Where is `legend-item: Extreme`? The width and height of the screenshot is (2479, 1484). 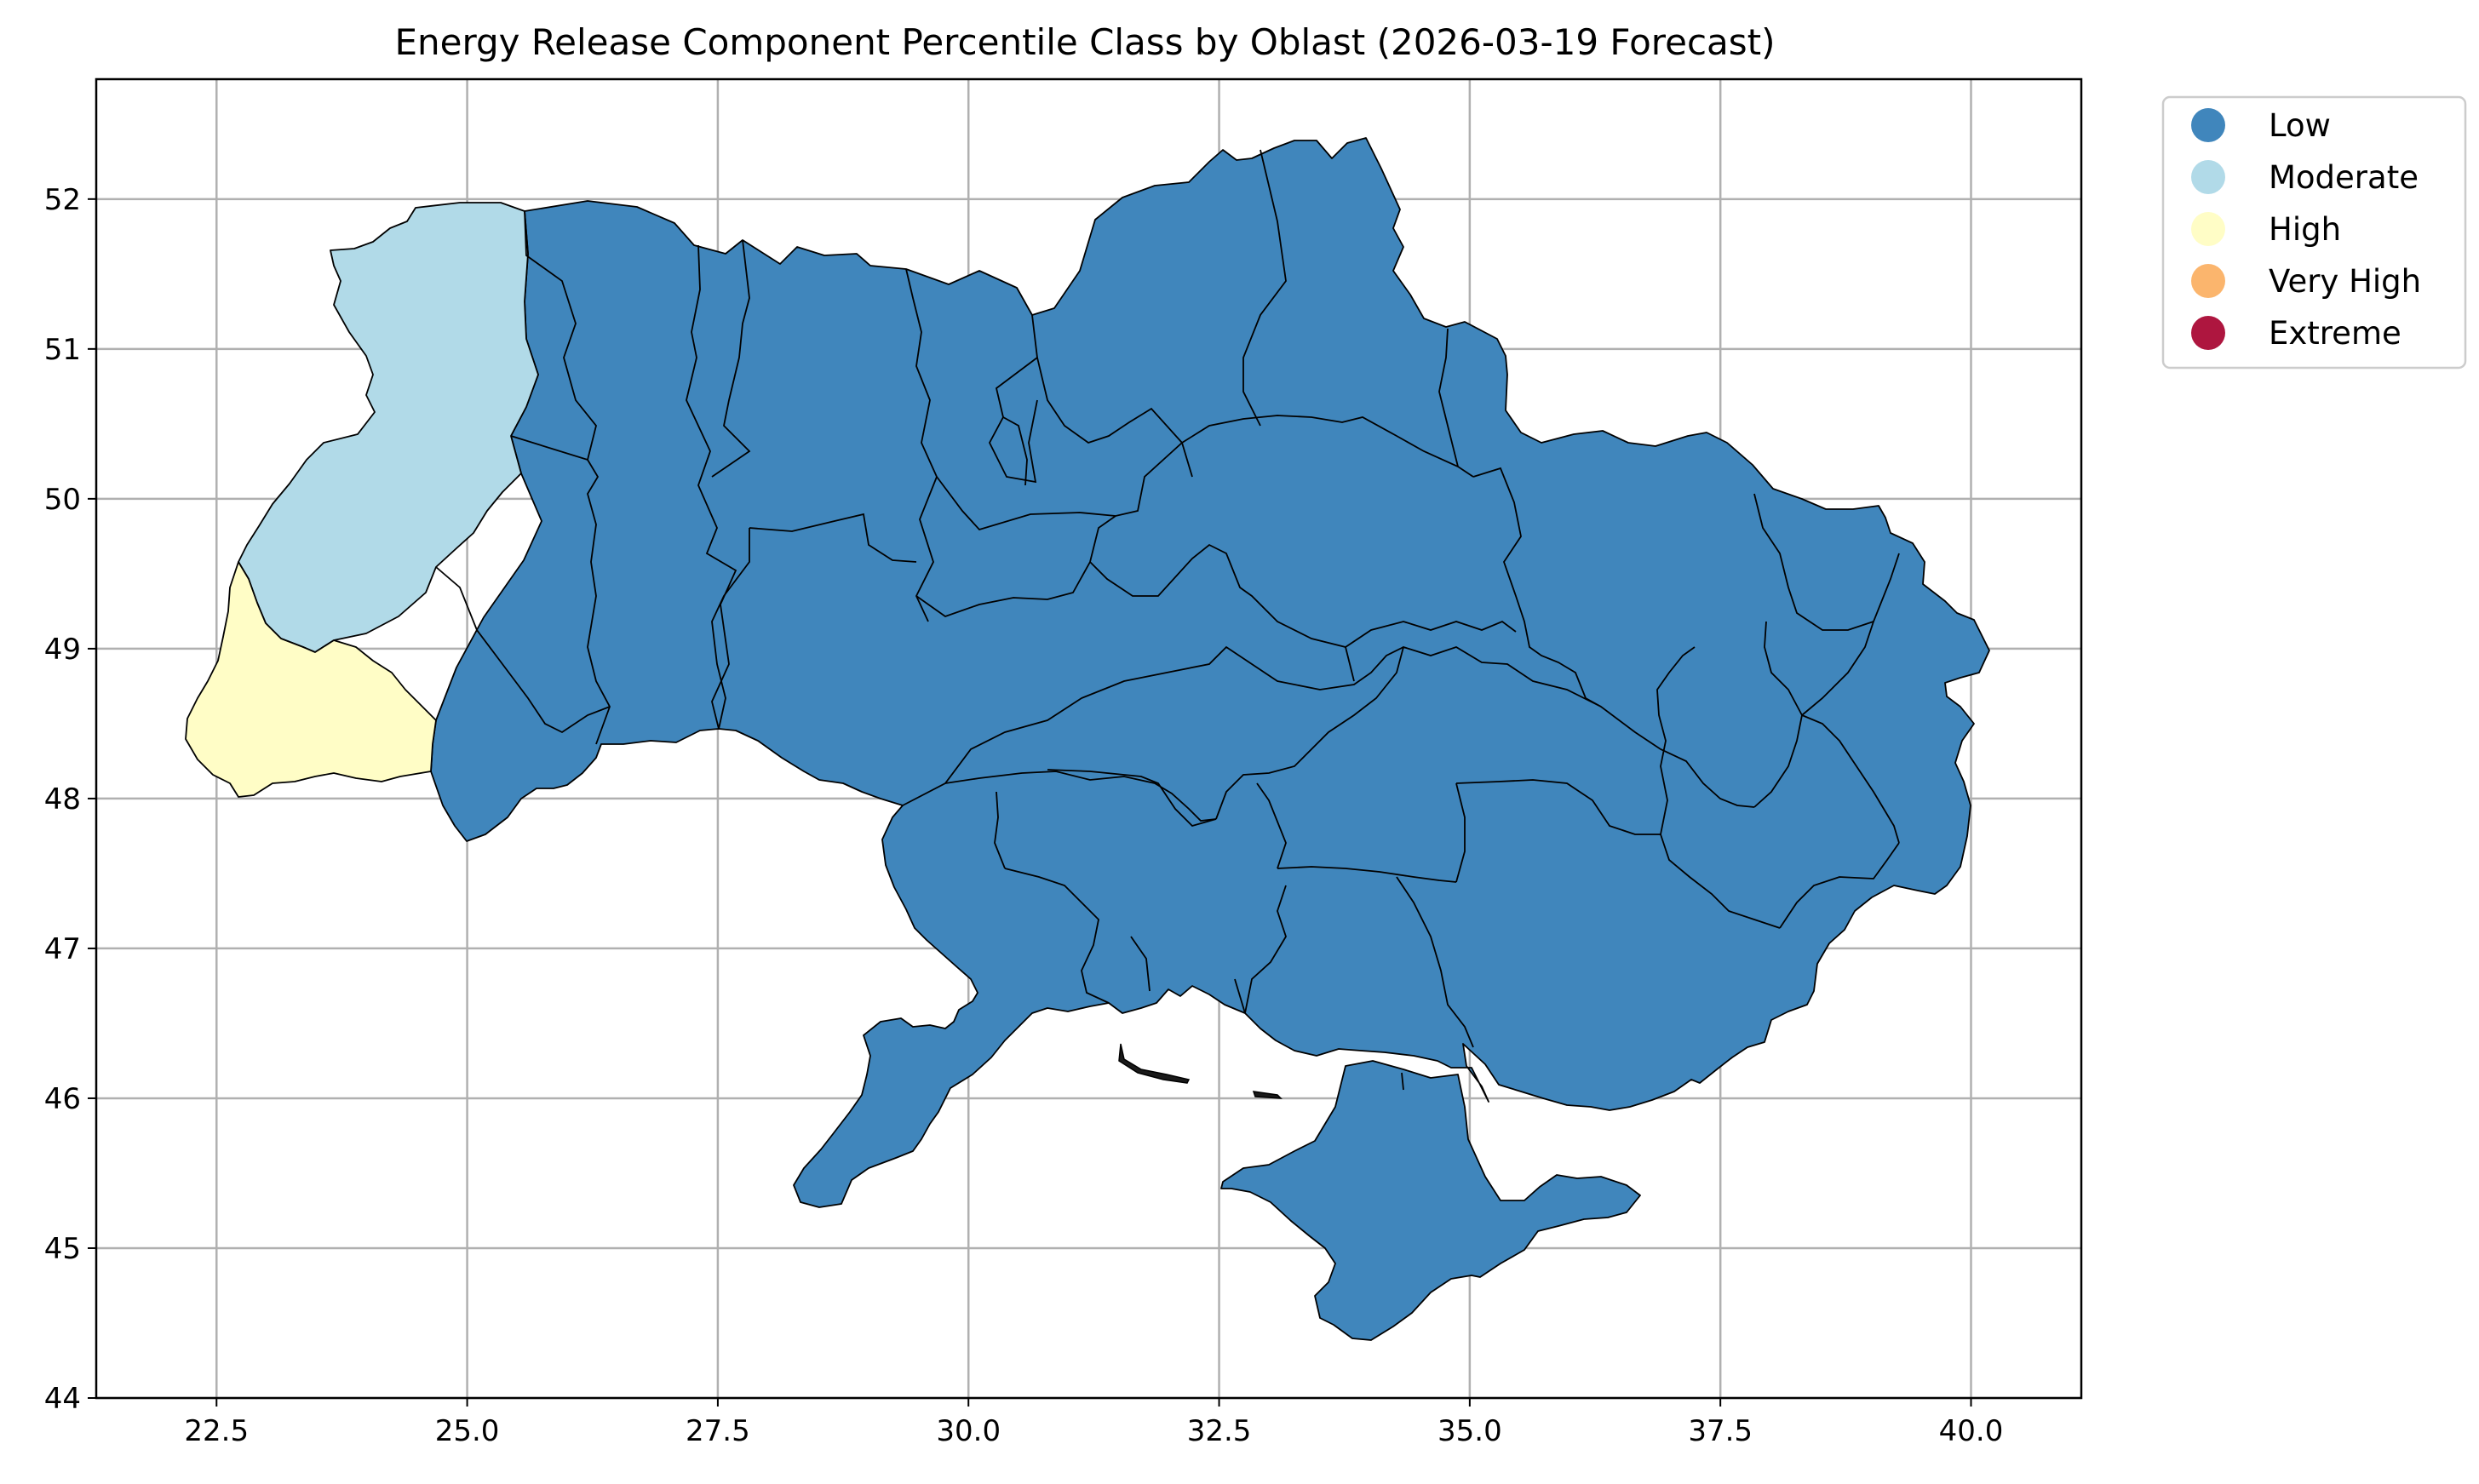
legend-item: Extreme is located at coordinates (2296, 333).